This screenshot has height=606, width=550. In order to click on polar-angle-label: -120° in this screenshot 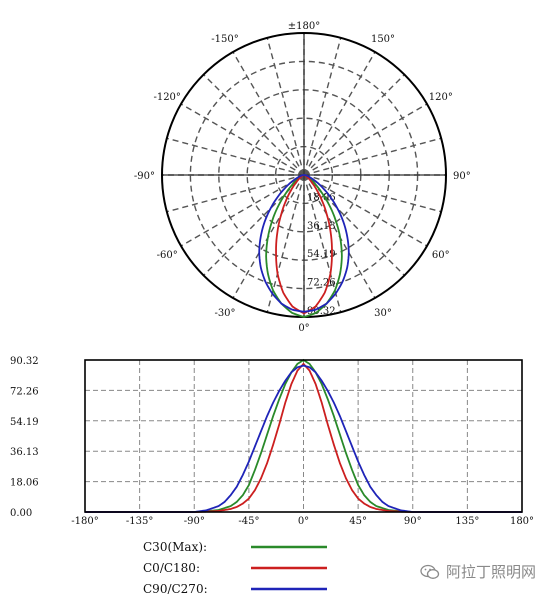, I will do `click(166, 97)`.